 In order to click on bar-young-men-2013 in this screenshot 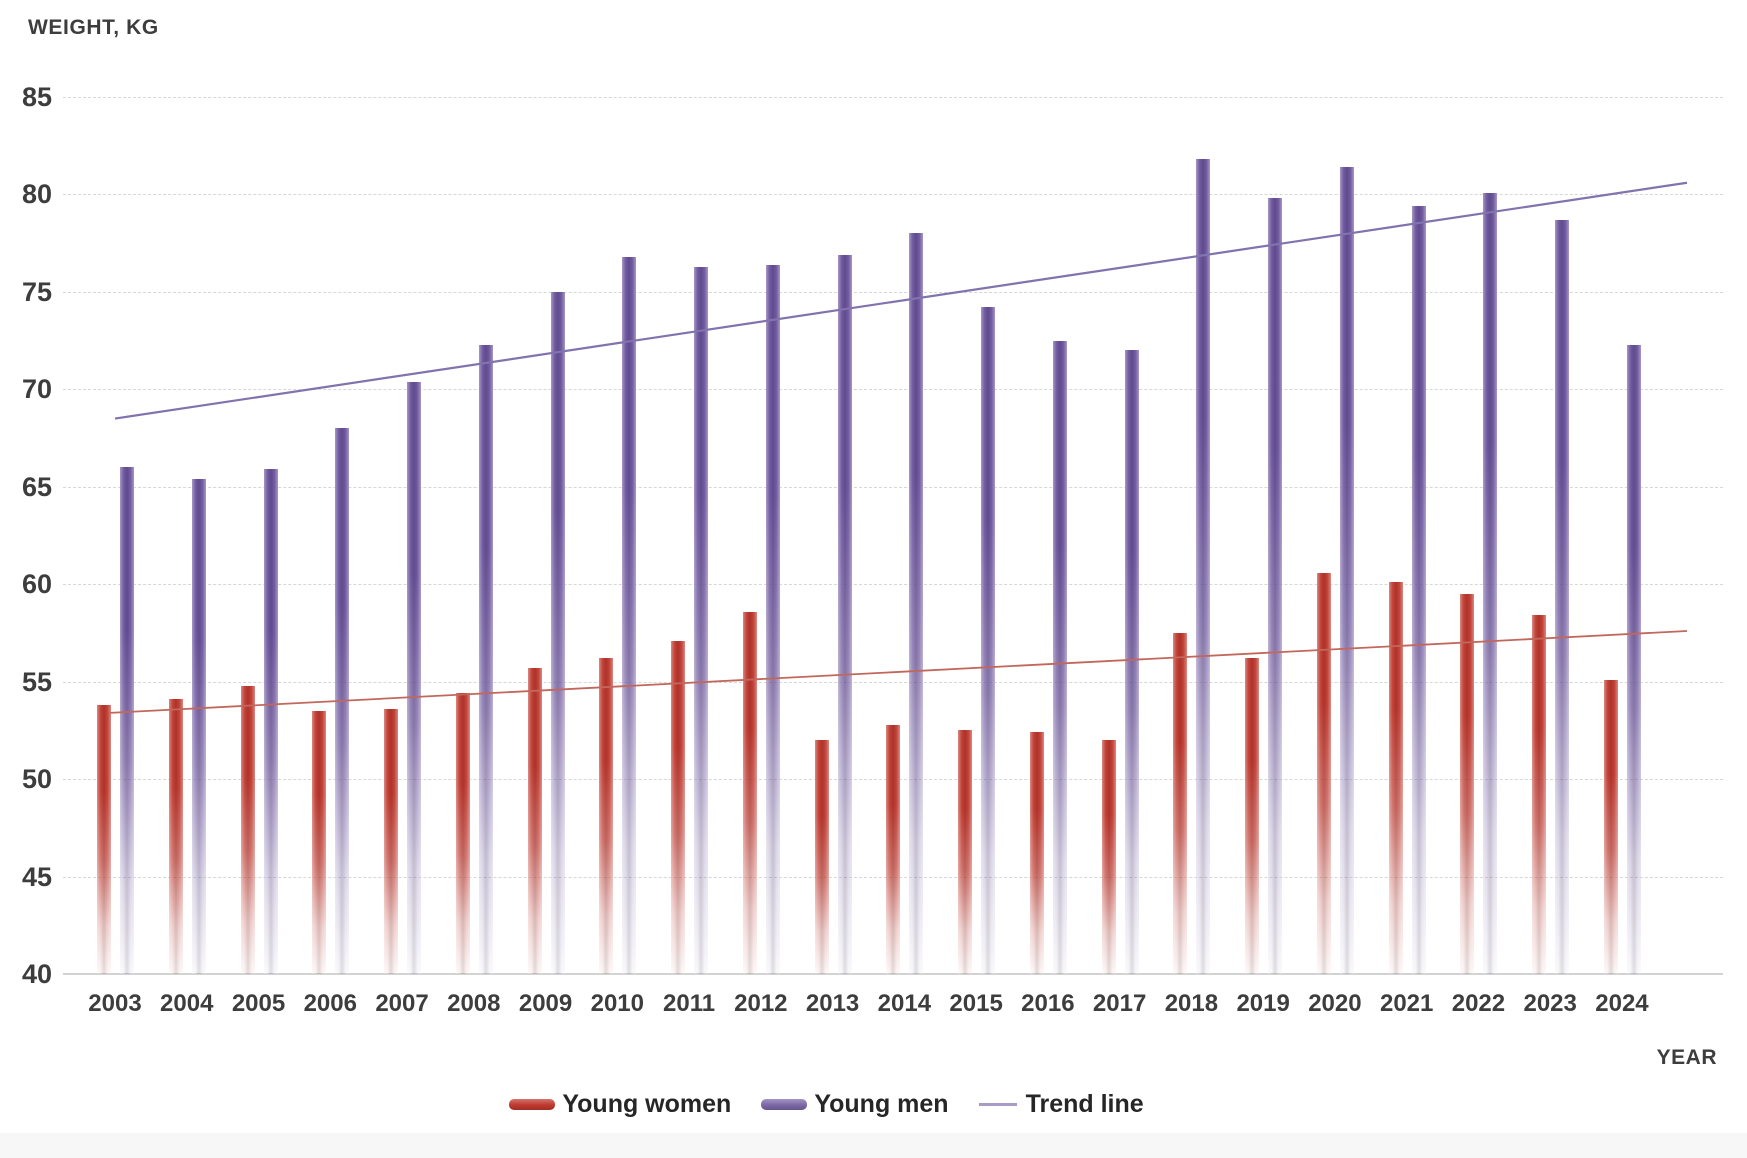, I will do `click(844, 614)`.